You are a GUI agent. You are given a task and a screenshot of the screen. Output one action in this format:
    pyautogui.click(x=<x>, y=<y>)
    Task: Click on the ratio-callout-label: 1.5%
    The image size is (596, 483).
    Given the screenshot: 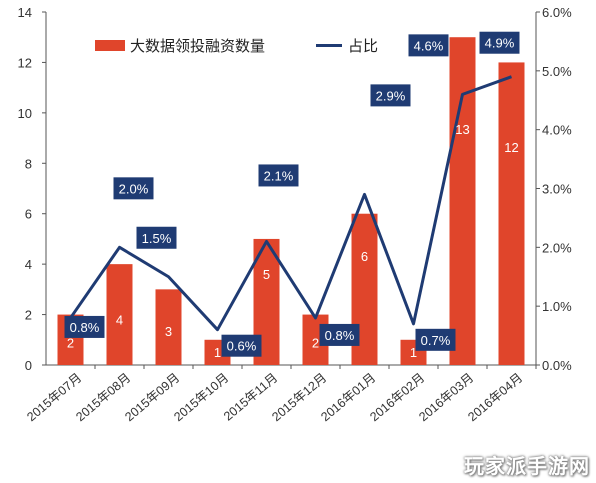 What is the action you would take?
    pyautogui.click(x=157, y=238)
    